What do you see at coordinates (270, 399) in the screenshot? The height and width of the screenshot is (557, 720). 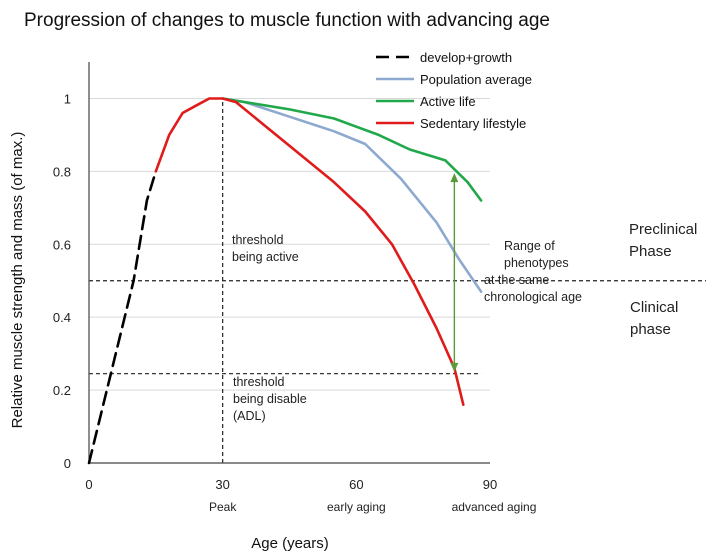 I see `annotation-threshold-disable: being disable` at bounding box center [270, 399].